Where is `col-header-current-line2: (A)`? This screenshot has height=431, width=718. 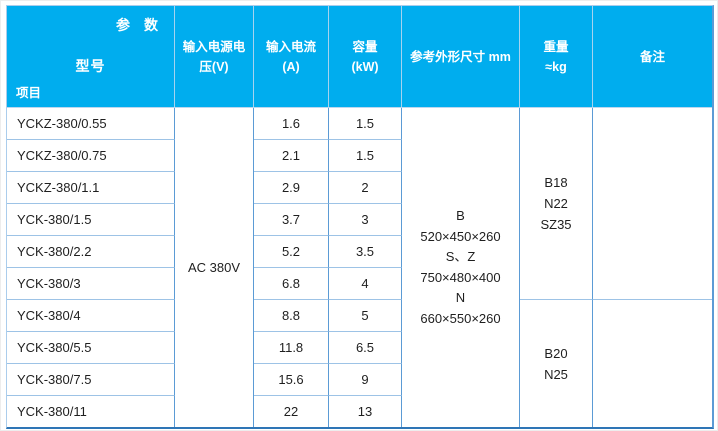 col-header-current-line2: (A) is located at coordinates (291, 66).